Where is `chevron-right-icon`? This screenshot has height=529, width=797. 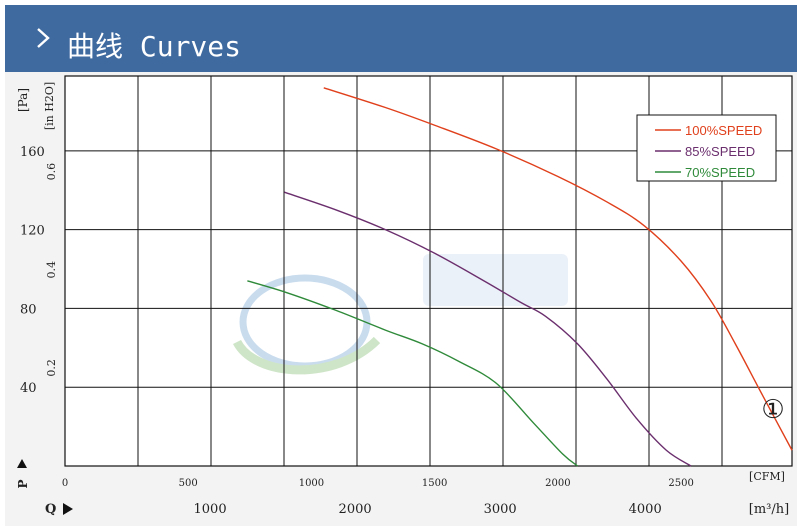 chevron-right-icon is located at coordinates (43, 38).